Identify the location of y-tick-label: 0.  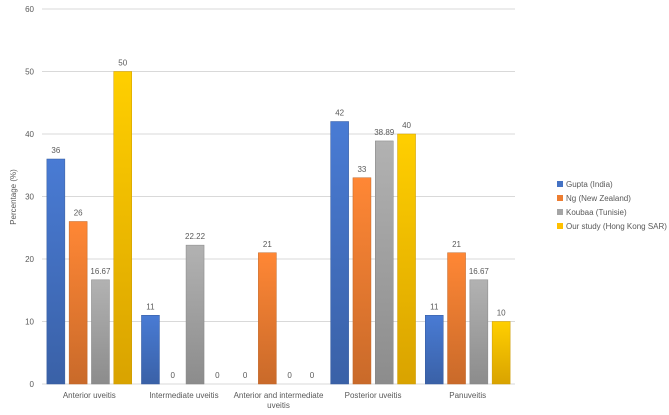
(32, 384).